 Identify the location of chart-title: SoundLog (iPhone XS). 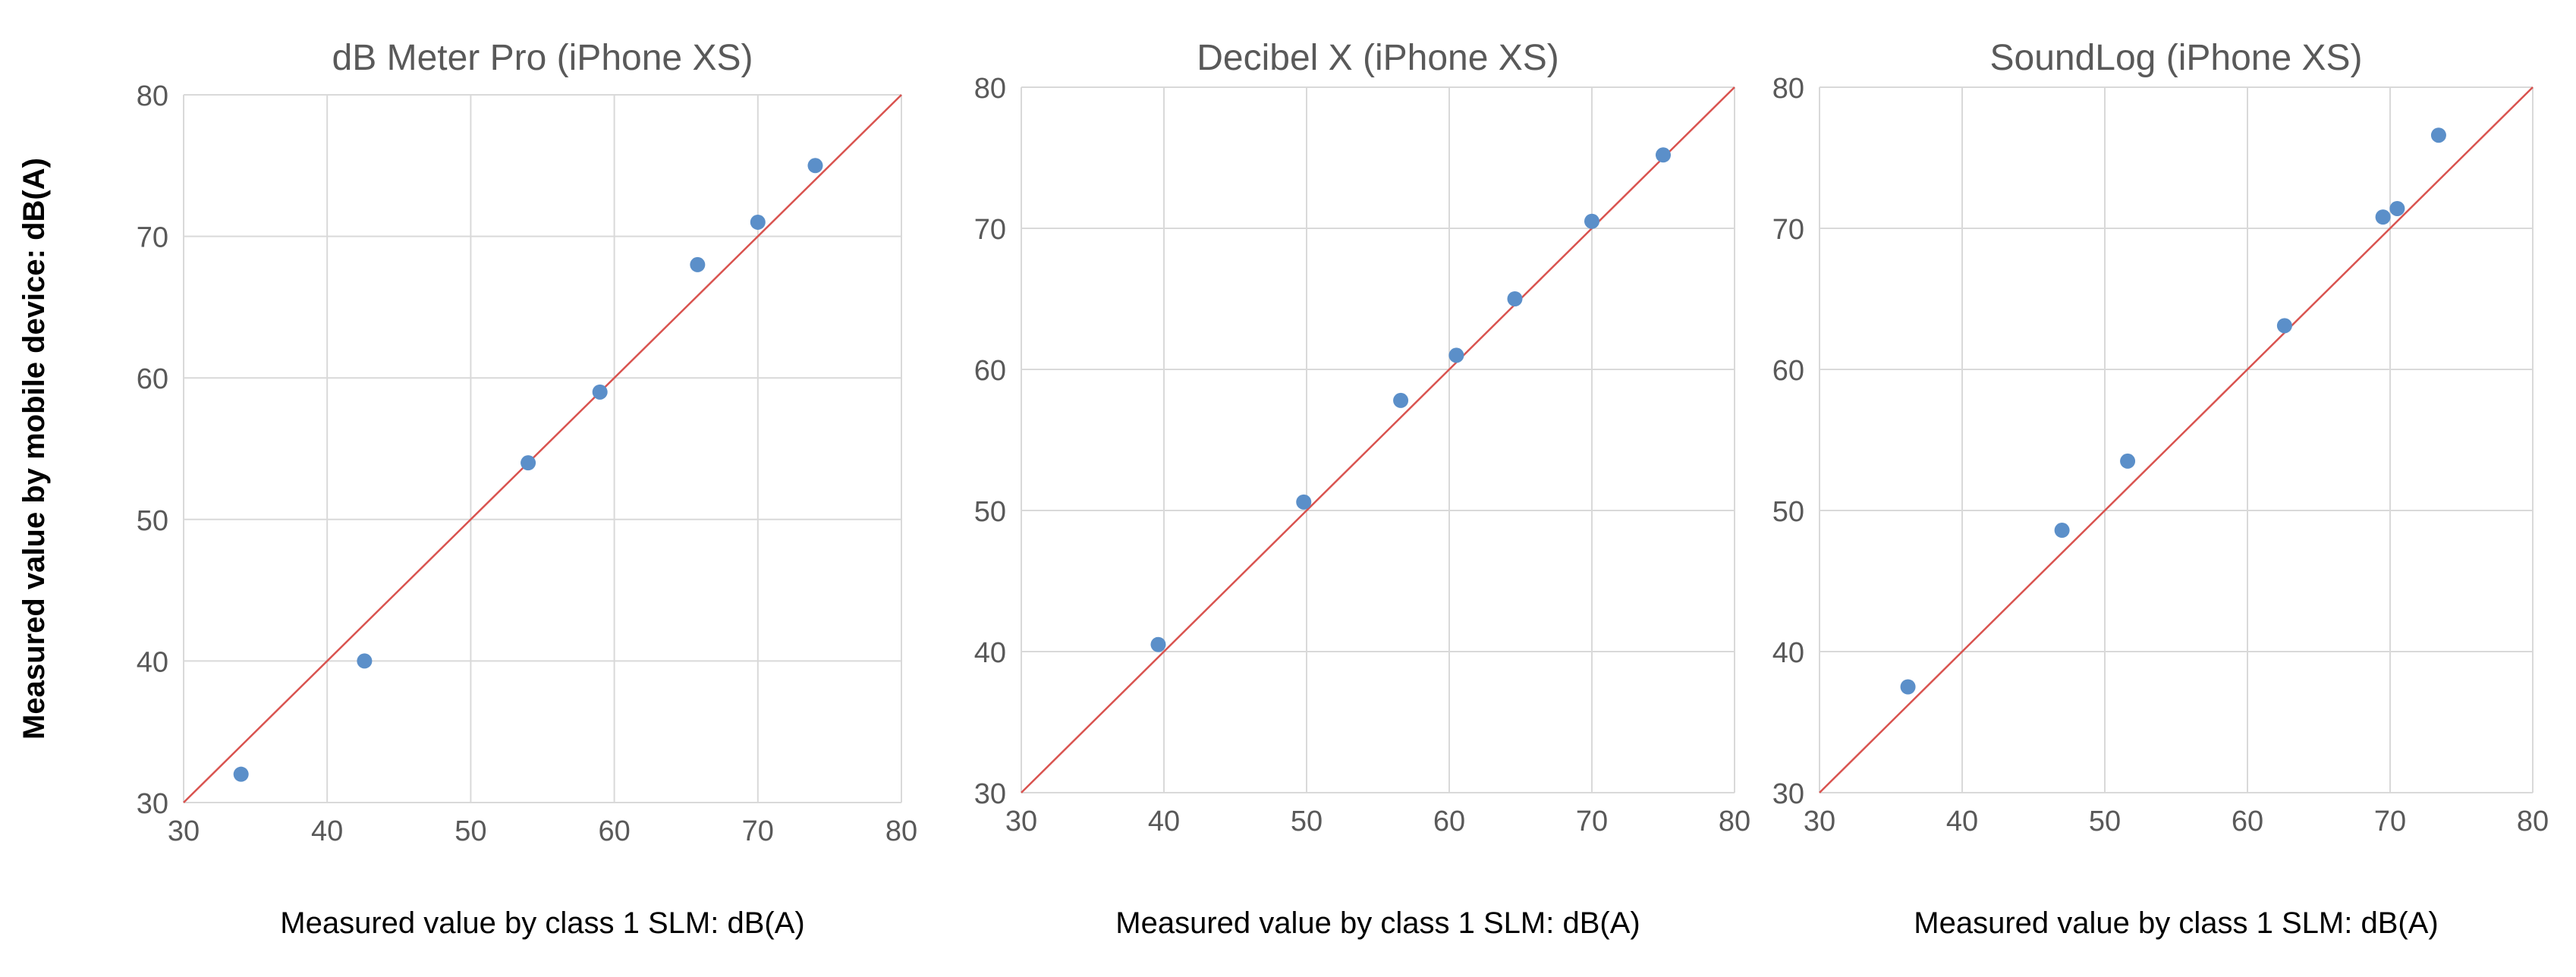
(2175, 58).